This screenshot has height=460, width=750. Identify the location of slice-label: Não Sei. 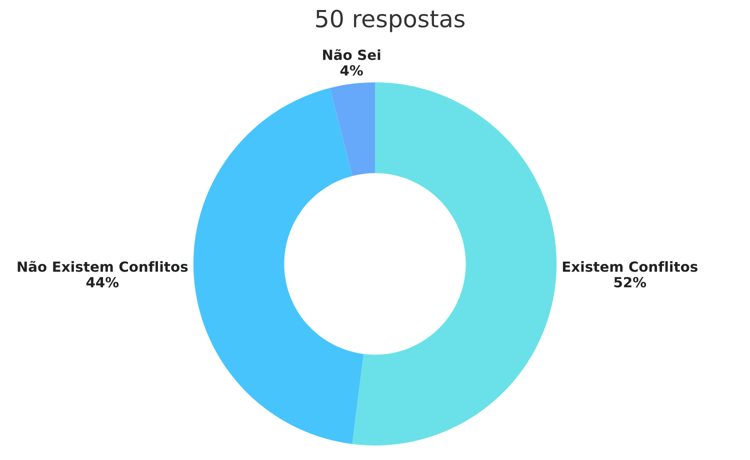
(351, 54).